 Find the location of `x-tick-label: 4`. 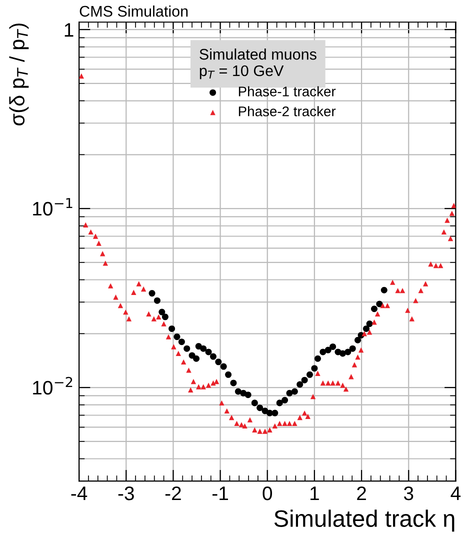

x-tick-label: 4 is located at coordinates (455, 493).